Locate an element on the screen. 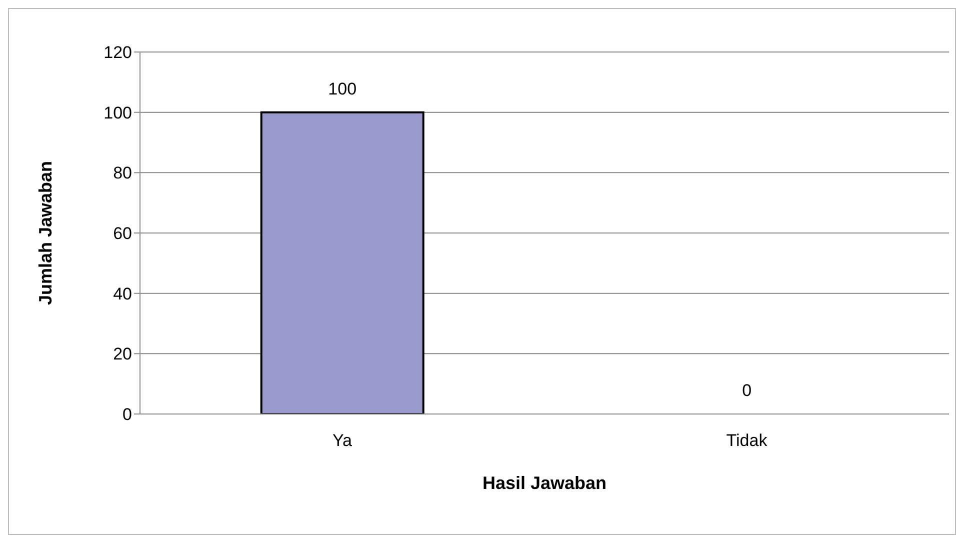  data-label: 0 is located at coordinates (747, 390).